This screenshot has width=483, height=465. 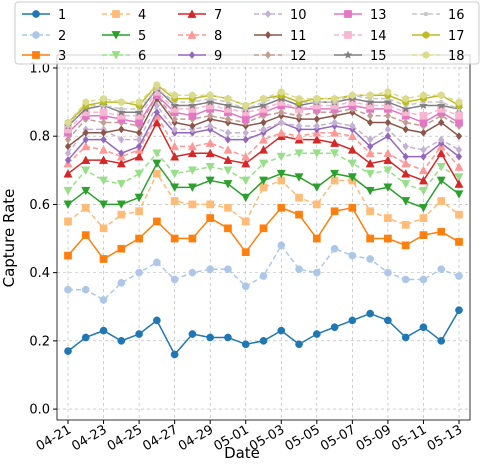 What do you see at coordinates (9, 238) in the screenshot?
I see `y-axis-label: Capture Rate` at bounding box center [9, 238].